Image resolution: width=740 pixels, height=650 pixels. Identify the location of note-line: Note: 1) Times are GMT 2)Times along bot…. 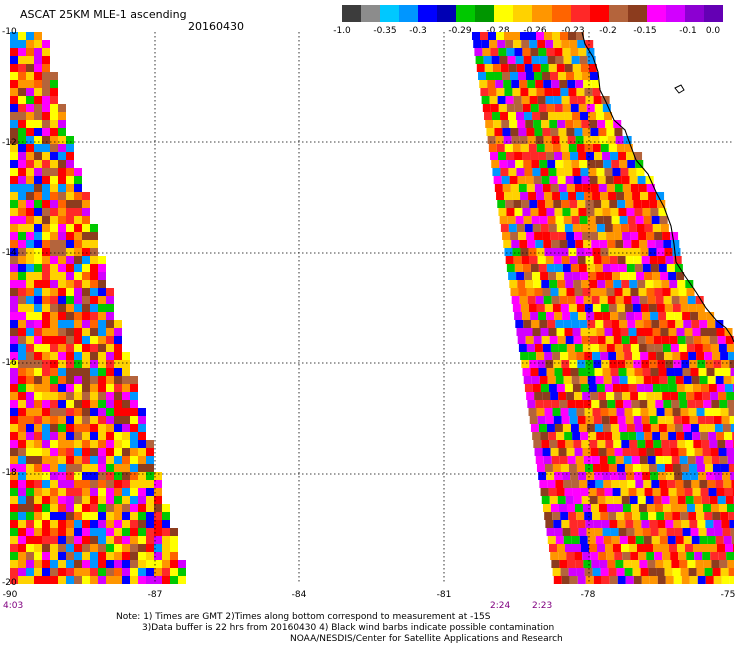
(303, 617).